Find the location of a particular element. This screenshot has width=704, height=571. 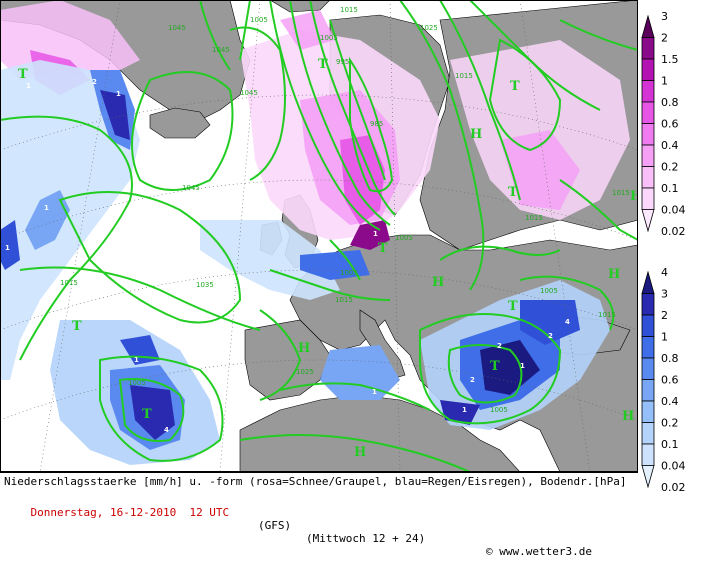

snow-scale-label: 1 is located at coordinates (664, 81).